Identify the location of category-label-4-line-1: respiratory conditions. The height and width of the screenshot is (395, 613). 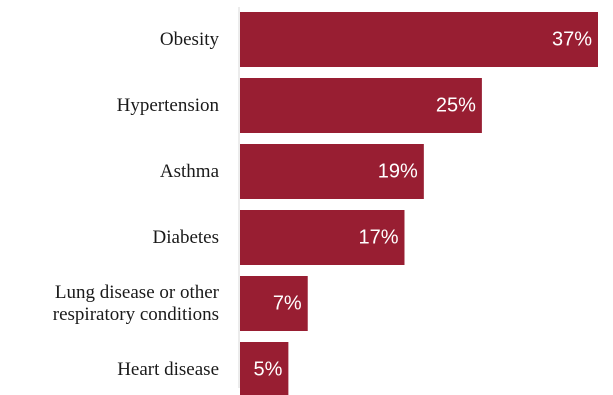
(136, 314).